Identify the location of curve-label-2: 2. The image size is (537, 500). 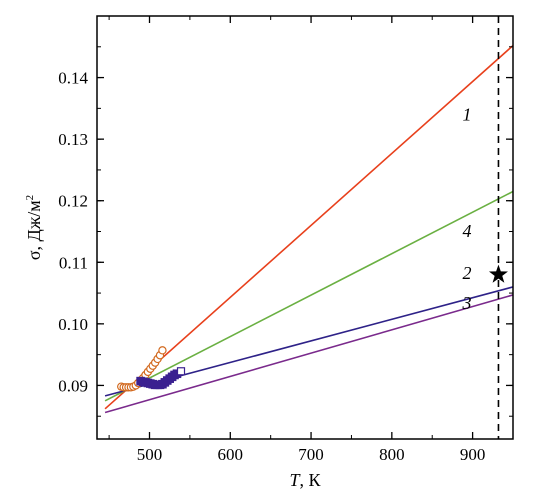
(466, 273).